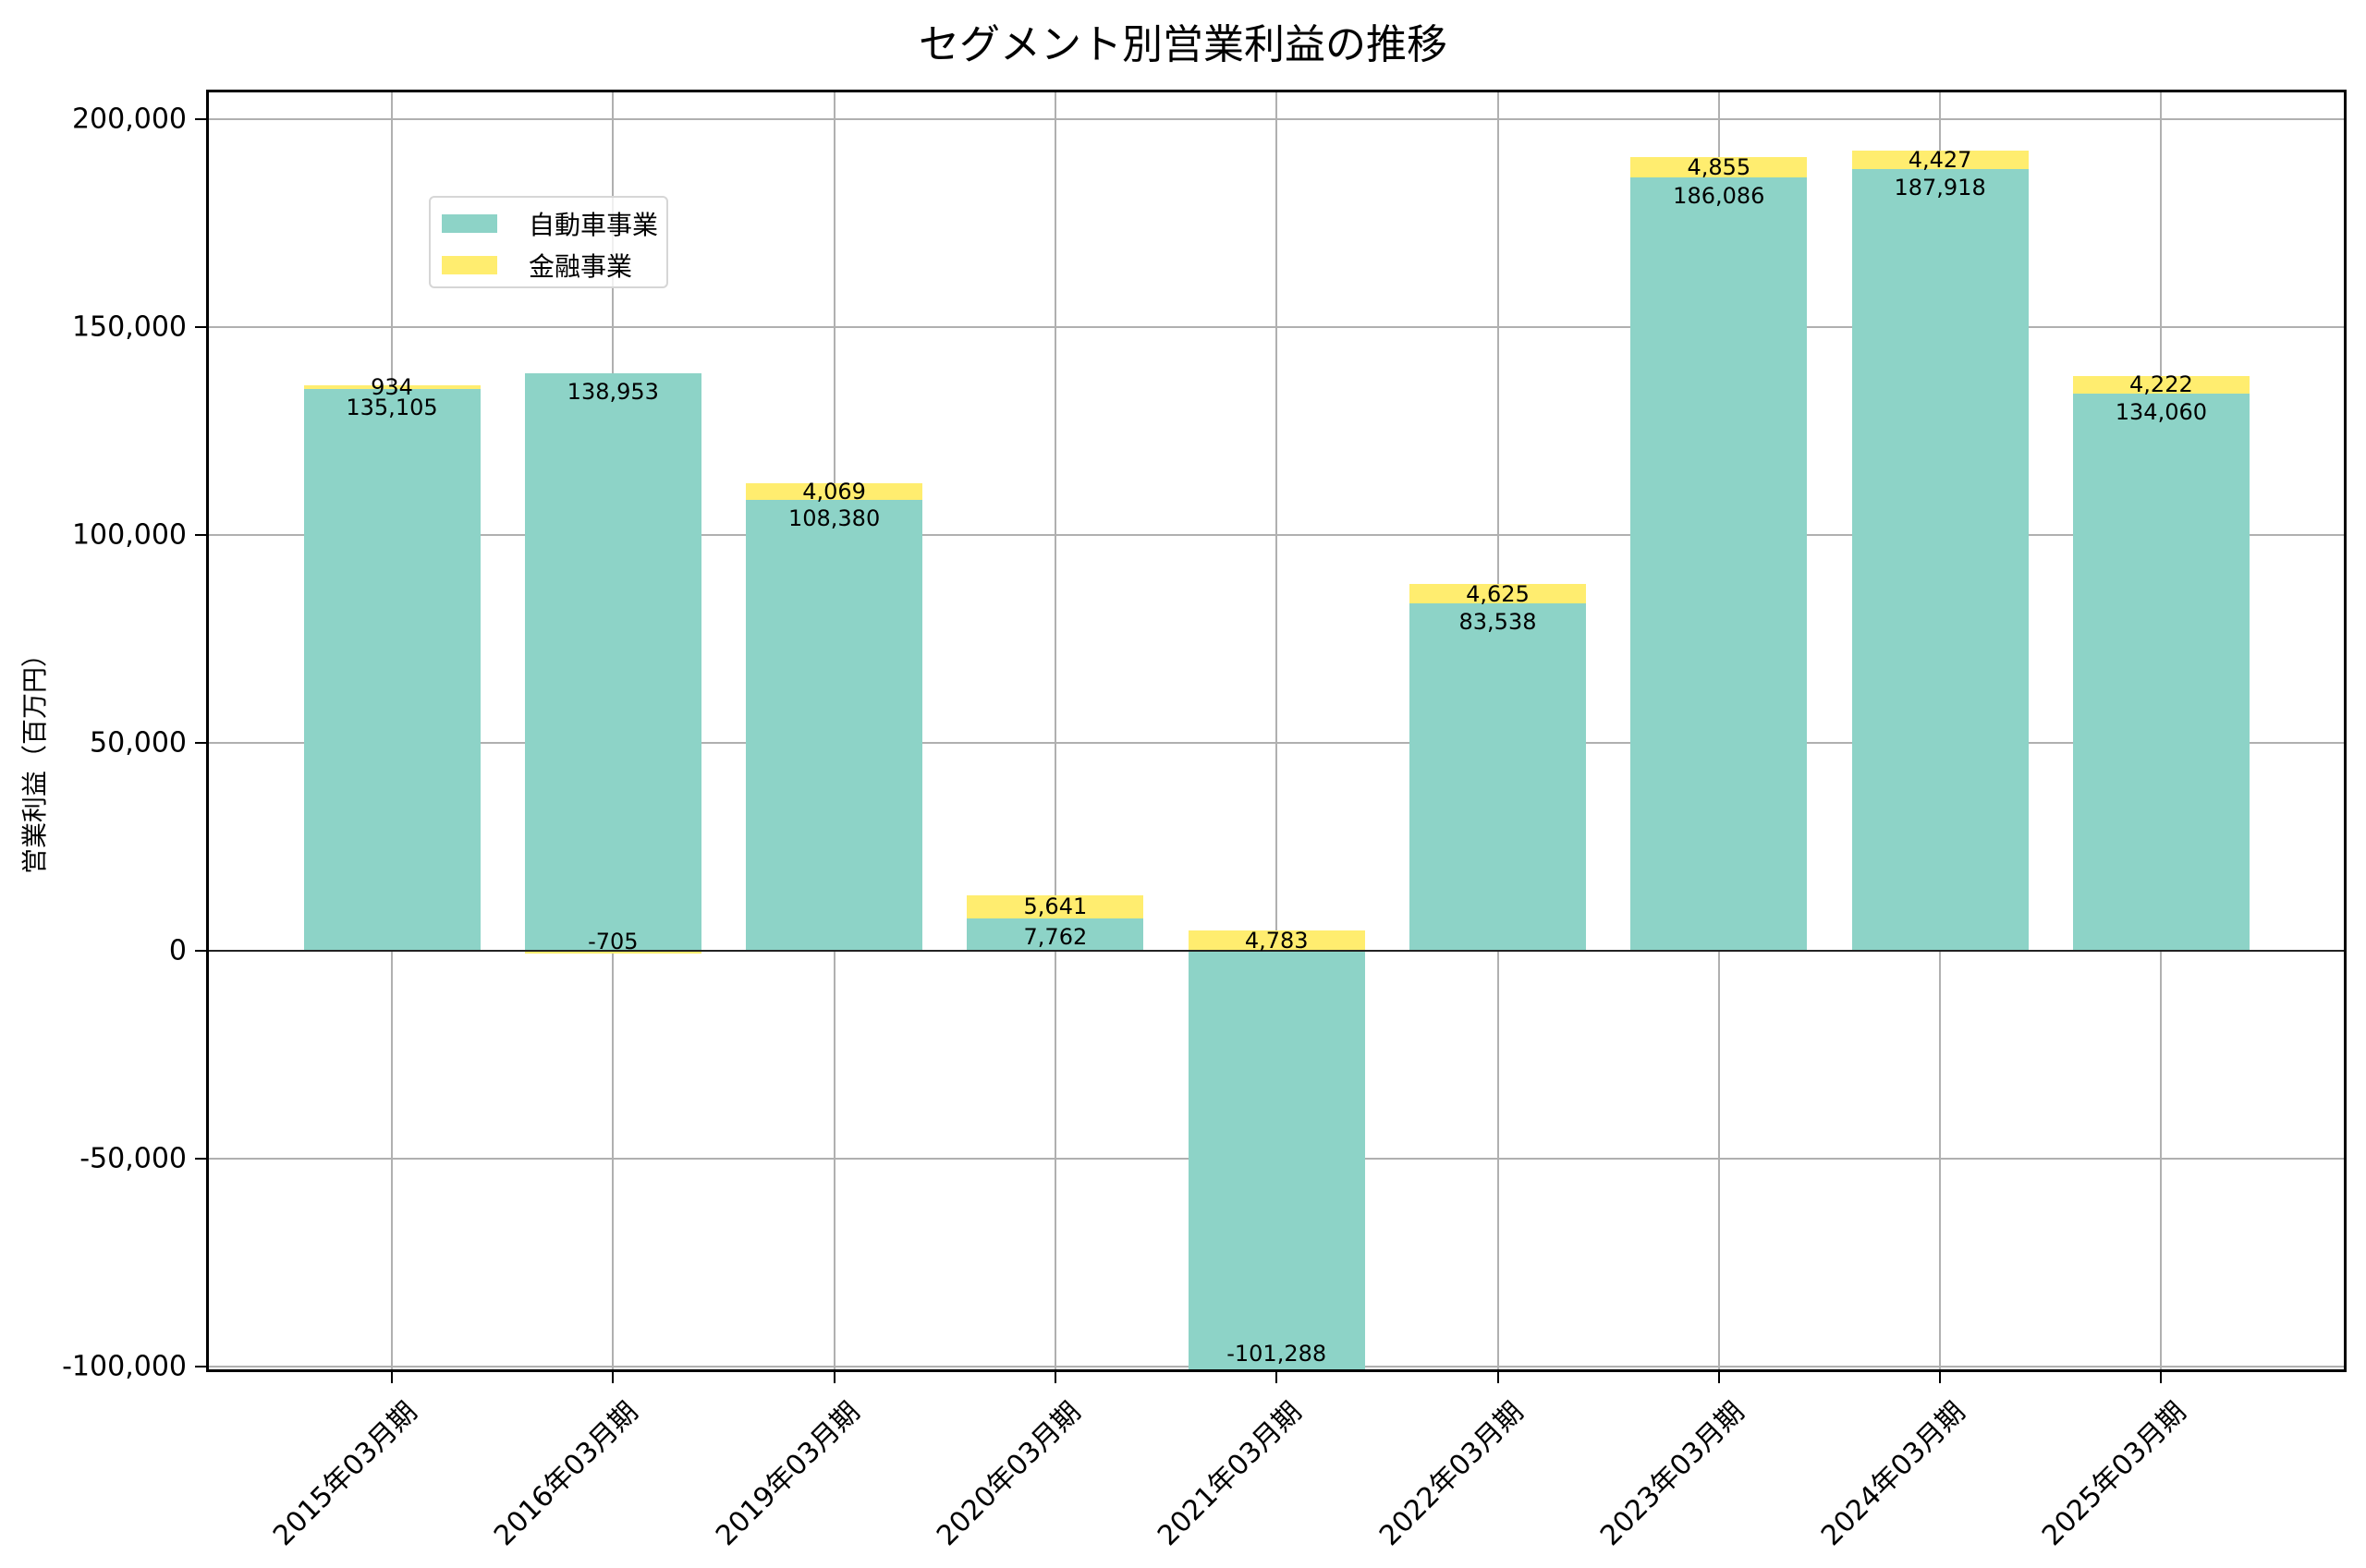  Describe the element at coordinates (2161, 411) in the screenshot. I see `bar-label-auto: 134,060` at that location.